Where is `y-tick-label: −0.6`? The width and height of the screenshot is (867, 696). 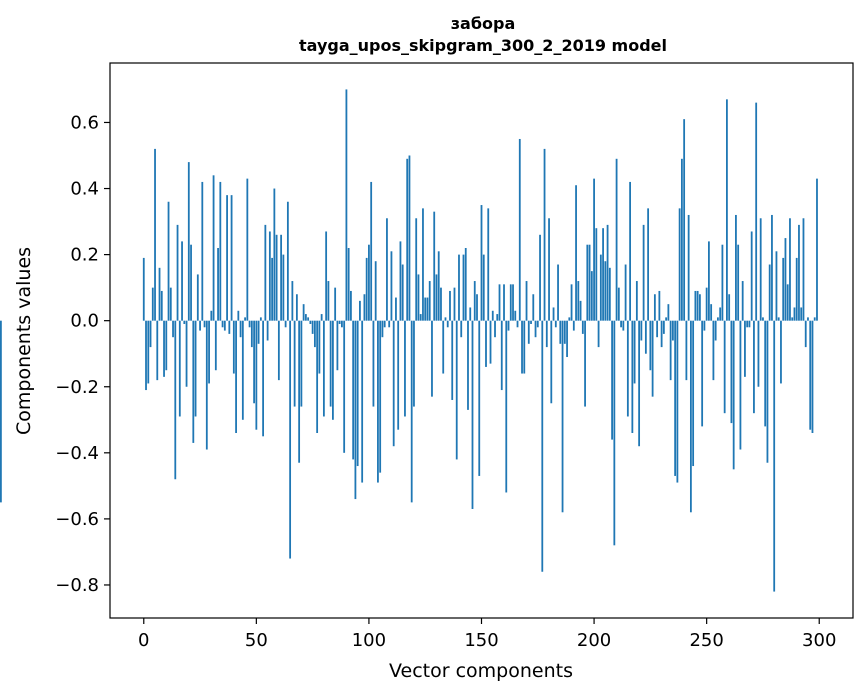
y-tick-label: −0.6 is located at coordinates (77, 519).